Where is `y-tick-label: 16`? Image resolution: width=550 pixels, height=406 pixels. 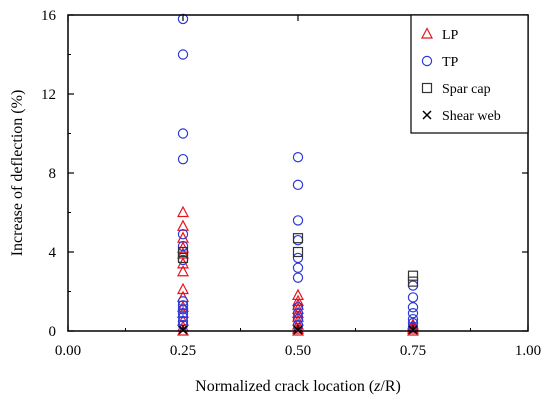
y-tick-label: 16 is located at coordinates (49, 16).